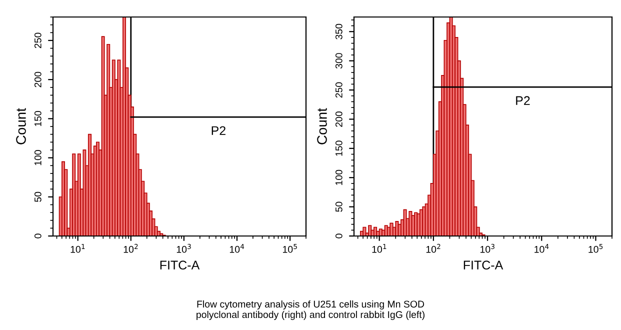 This screenshot has width=621, height=330. What do you see at coordinates (338, 61) in the screenshot?
I see `y-tick-label: 300` at bounding box center [338, 61].